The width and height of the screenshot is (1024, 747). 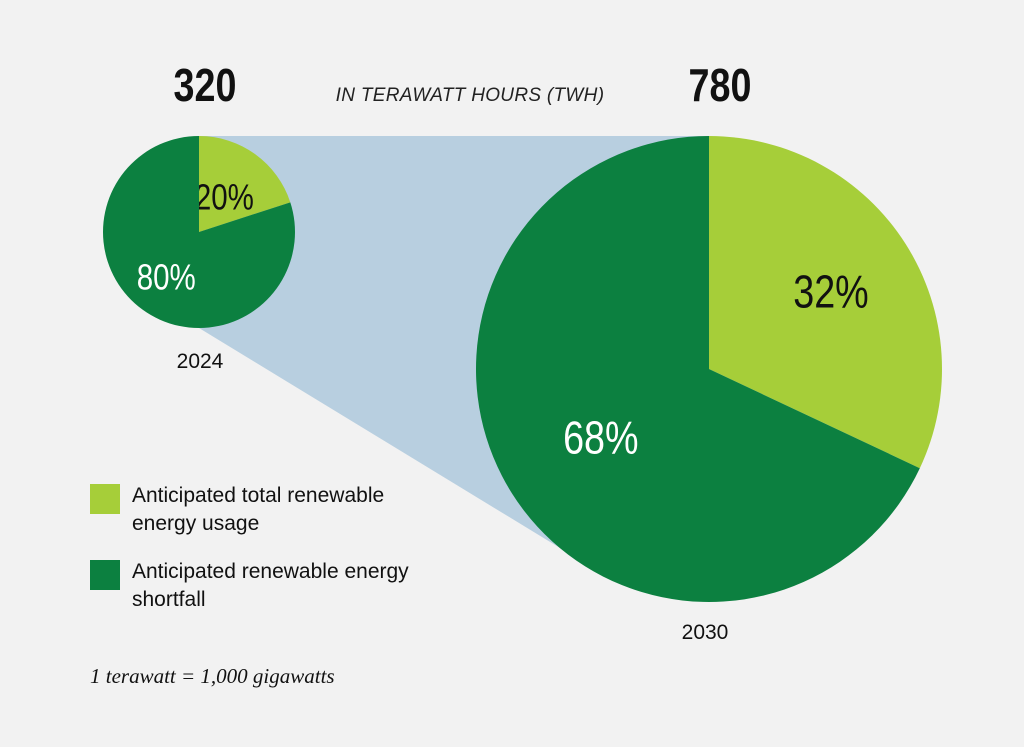 I want to click on pie-label-2030-usage: 32%, so click(x=830, y=291).